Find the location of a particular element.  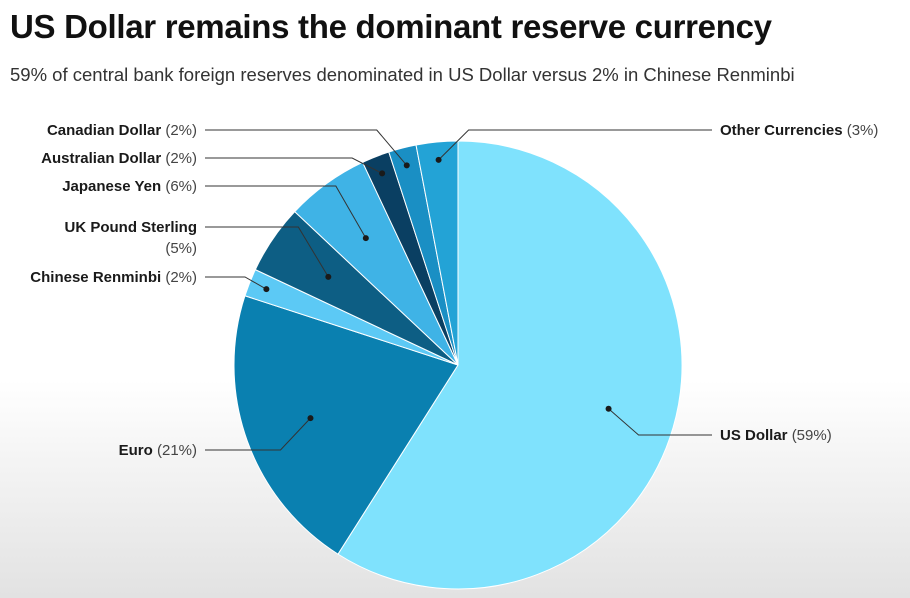

leader-dot-japanese-yen is located at coordinates (365, 238).